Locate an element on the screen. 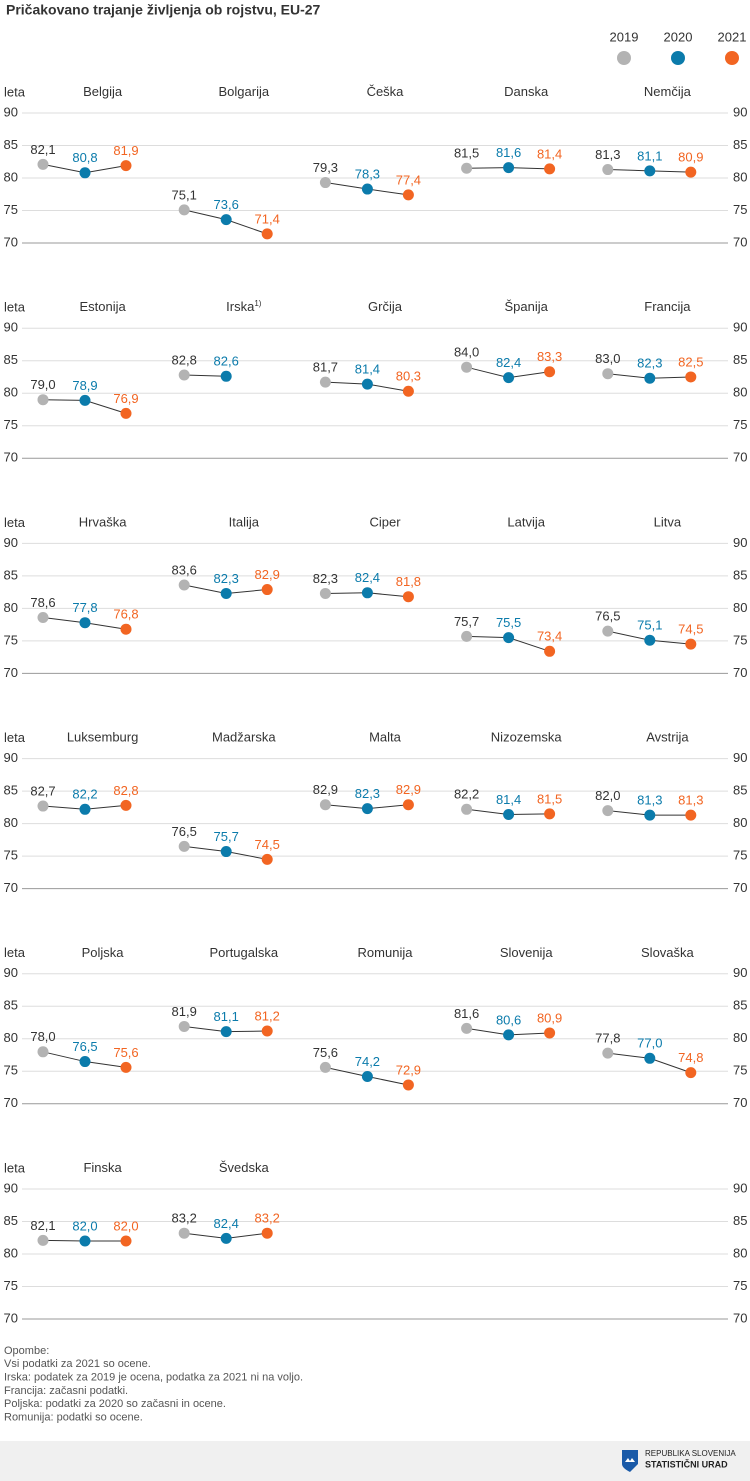  y-axis-label: leta is located at coordinates (15, 91).